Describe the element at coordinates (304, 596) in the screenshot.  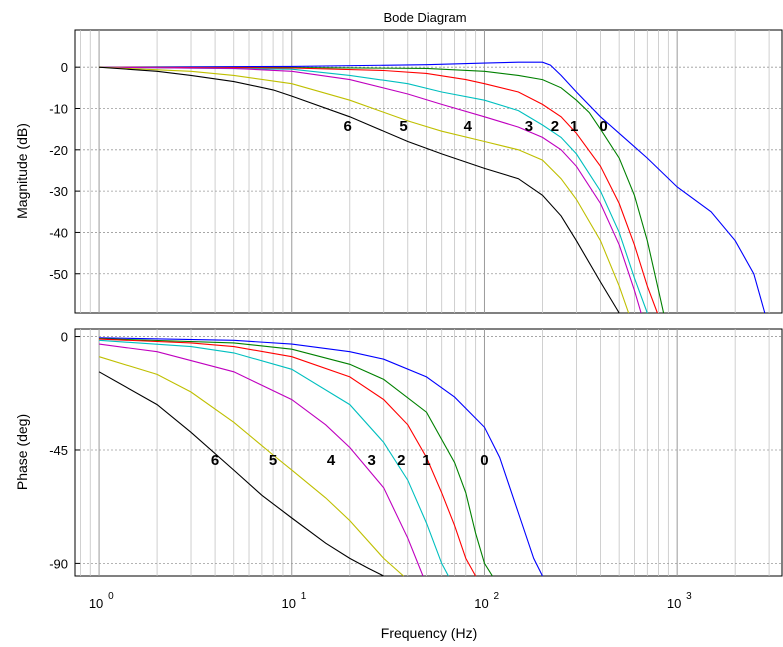
I see `x-tick-exponent: 1` at that location.